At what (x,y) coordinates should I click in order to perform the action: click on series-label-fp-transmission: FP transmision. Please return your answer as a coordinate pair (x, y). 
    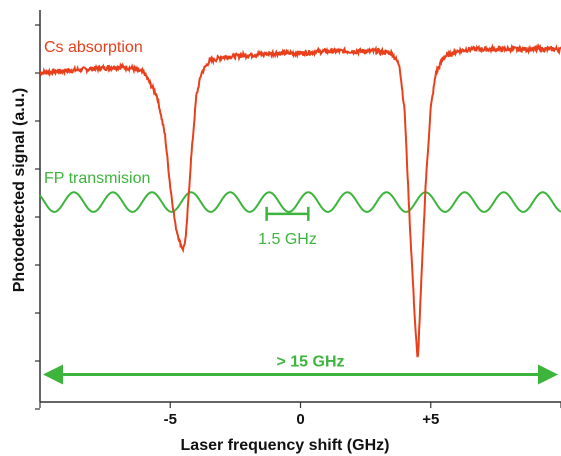
    Looking at the image, I should click on (97, 178).